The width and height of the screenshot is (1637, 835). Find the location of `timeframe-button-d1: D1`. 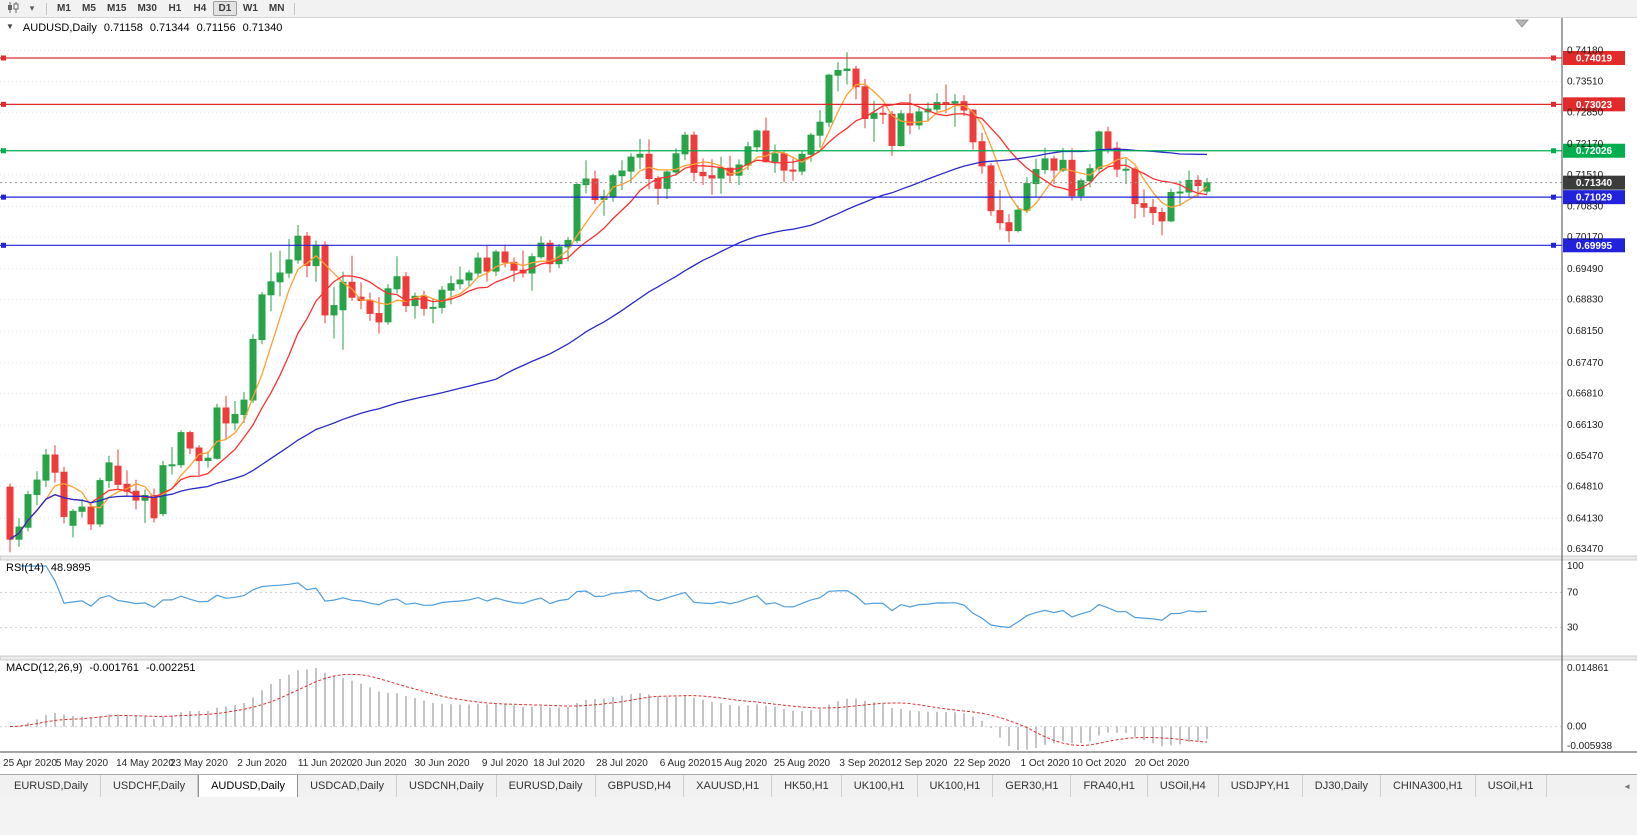

timeframe-button-d1: D1 is located at coordinates (224, 8).